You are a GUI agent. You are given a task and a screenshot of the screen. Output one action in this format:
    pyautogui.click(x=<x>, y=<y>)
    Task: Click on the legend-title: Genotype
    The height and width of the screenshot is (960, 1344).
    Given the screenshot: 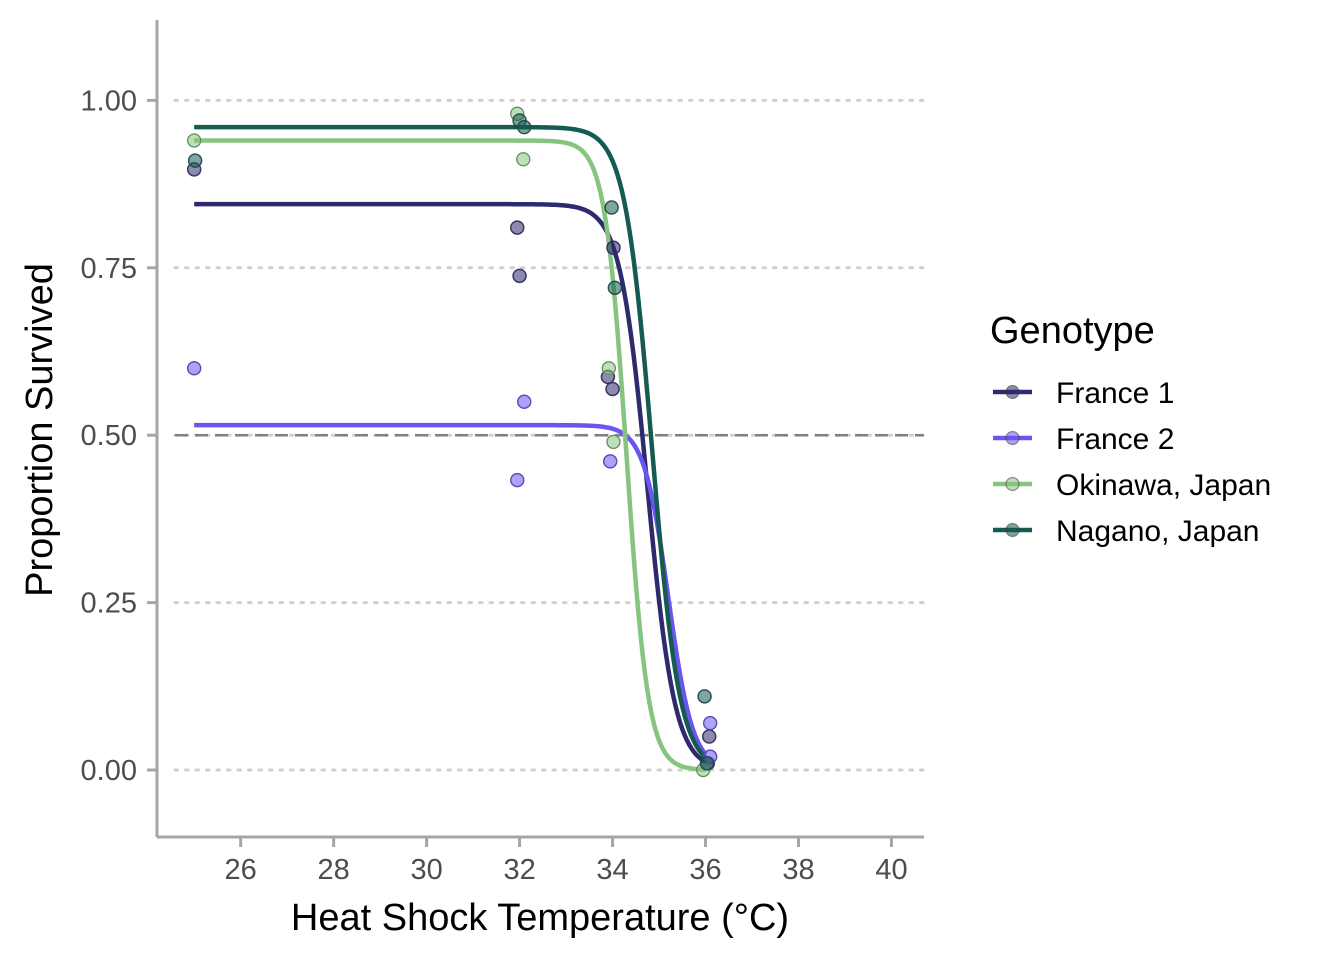 What is the action you would take?
    pyautogui.click(x=1072, y=331)
    